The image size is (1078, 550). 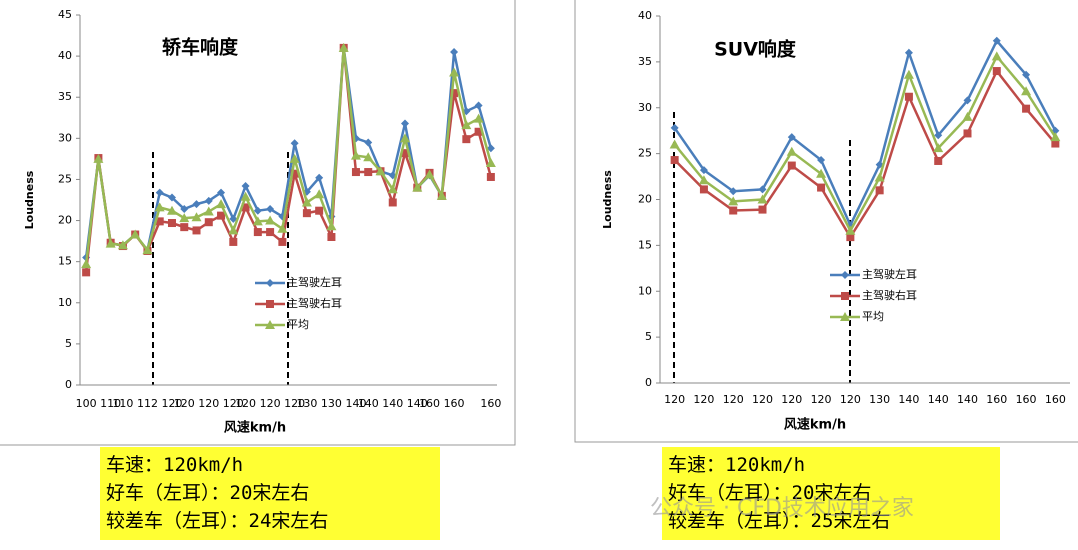 I want to click on y-tick-label: 10, so click(x=645, y=290).